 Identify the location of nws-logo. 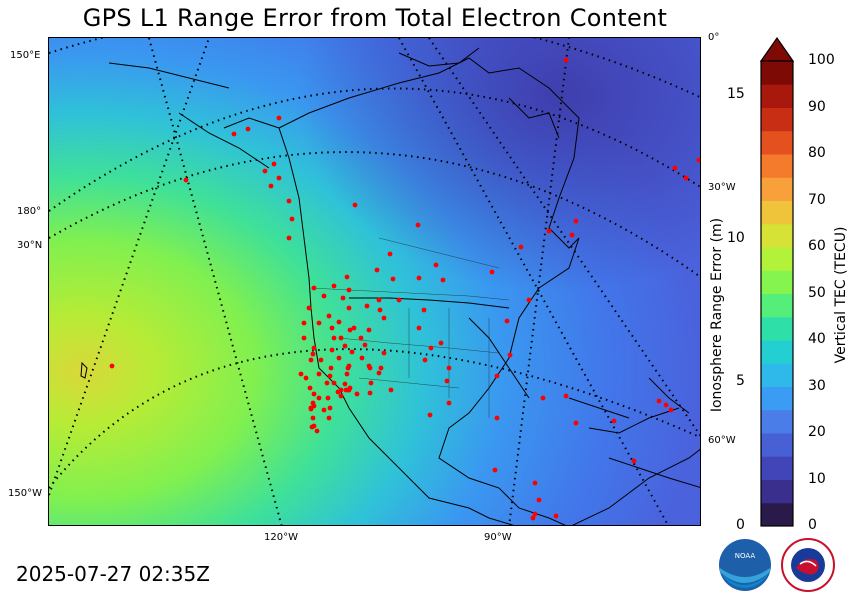
(808, 565).